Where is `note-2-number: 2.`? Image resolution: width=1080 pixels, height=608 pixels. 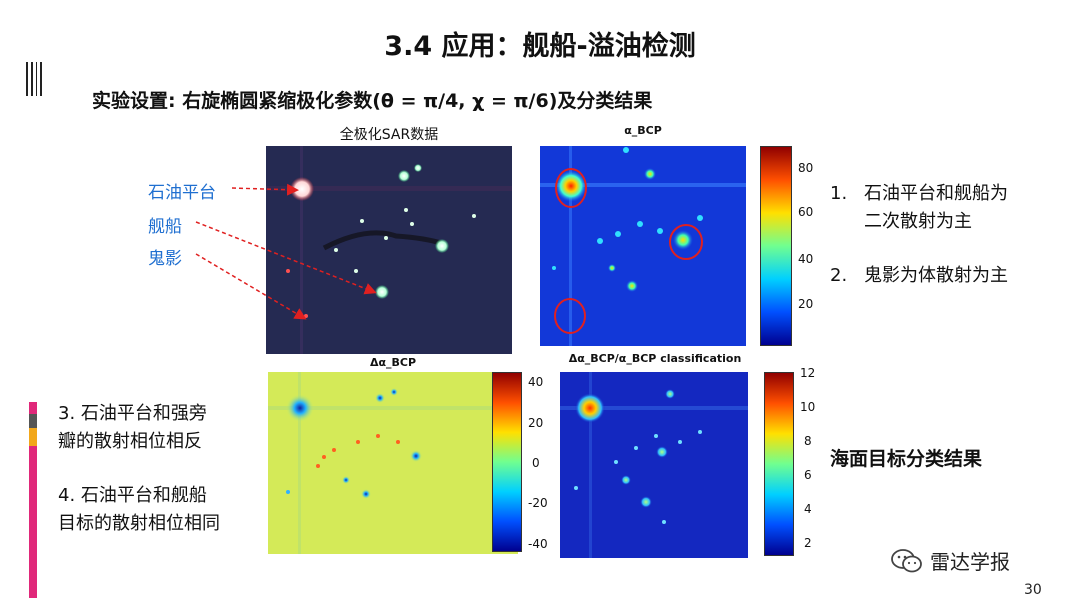
note-2-number: 2. is located at coordinates (839, 275).